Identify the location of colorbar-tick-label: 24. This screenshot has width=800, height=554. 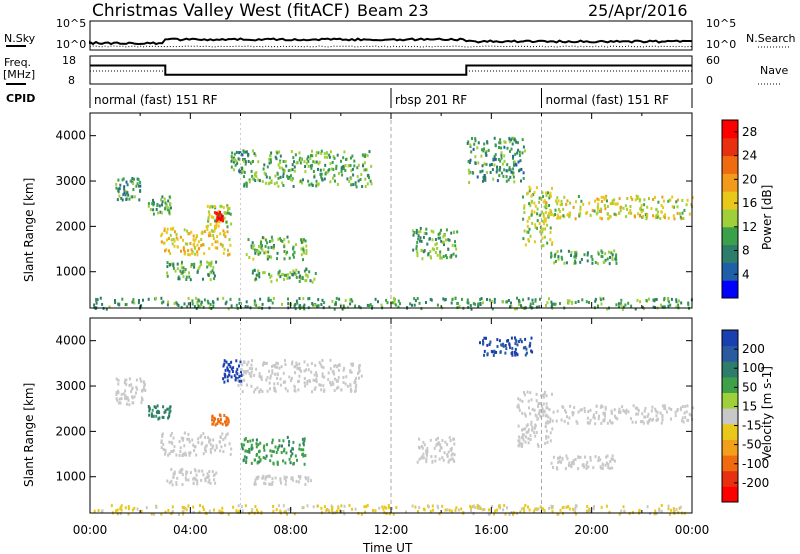
(749, 156).